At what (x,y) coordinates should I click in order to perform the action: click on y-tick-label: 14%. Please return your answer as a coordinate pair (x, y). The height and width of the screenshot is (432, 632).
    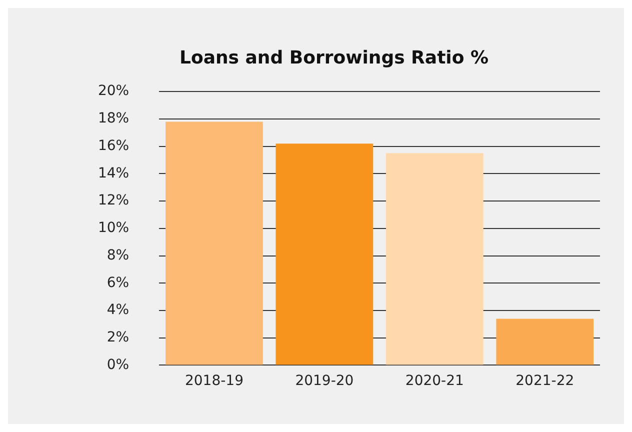
    Looking at the image, I should click on (114, 173).